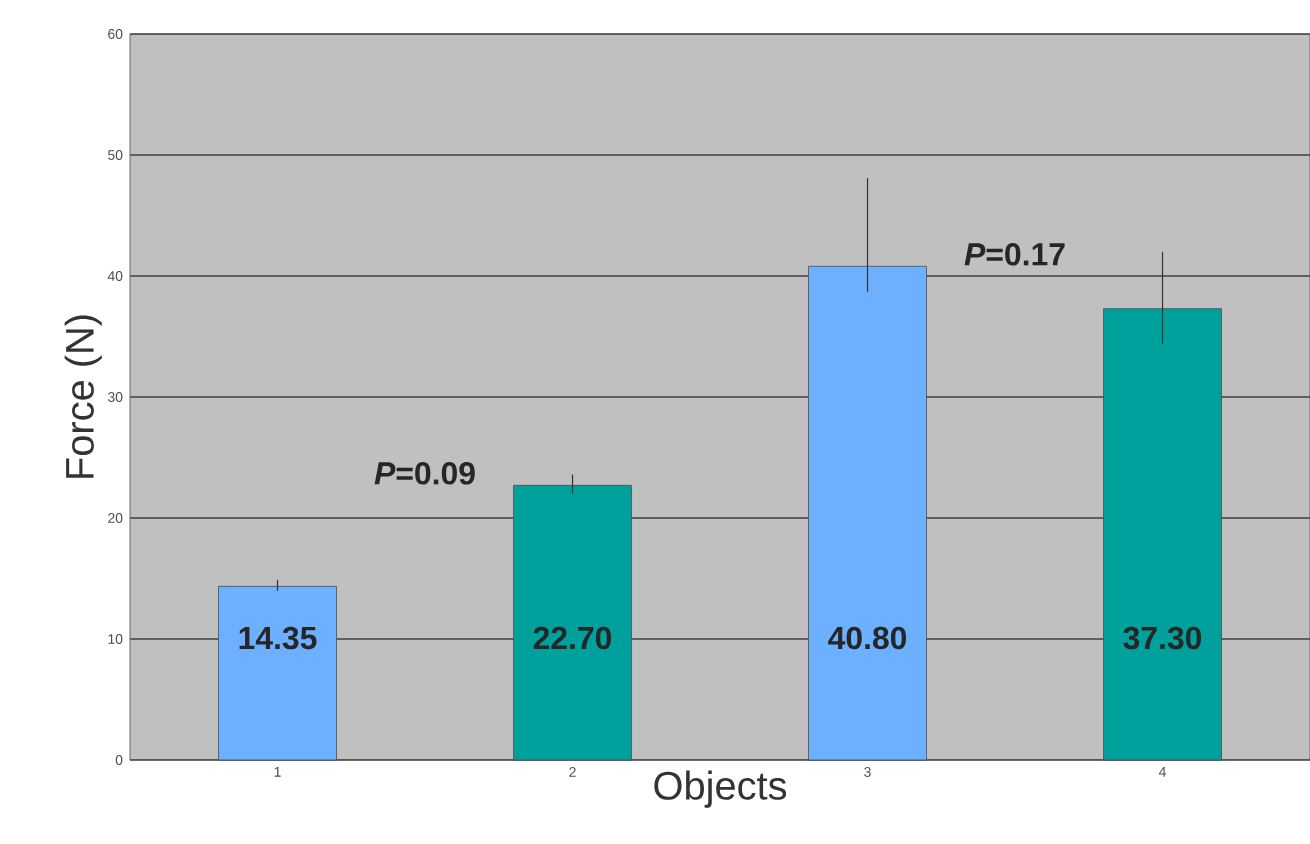 This screenshot has height=844, width=1310. What do you see at coordinates (572, 638) in the screenshot?
I see `data-label: 22.70` at bounding box center [572, 638].